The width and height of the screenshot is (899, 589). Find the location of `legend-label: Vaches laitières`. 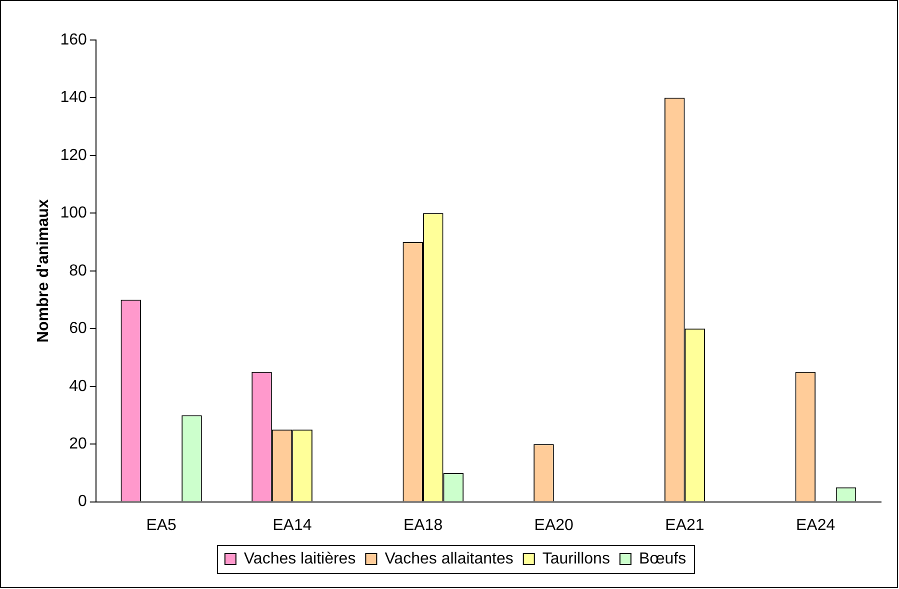

legend-label: Vaches laitières is located at coordinates (300, 559).